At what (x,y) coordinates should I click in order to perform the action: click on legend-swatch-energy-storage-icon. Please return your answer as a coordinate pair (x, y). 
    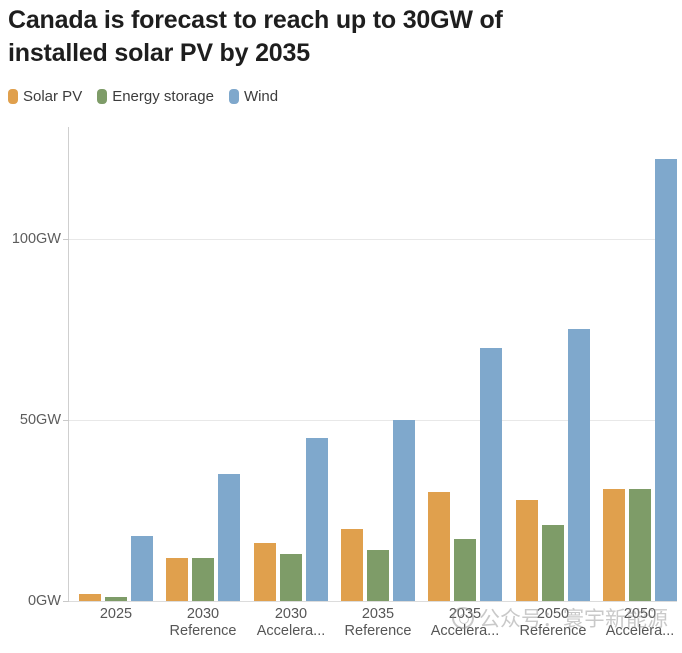
    Looking at the image, I should click on (102, 96).